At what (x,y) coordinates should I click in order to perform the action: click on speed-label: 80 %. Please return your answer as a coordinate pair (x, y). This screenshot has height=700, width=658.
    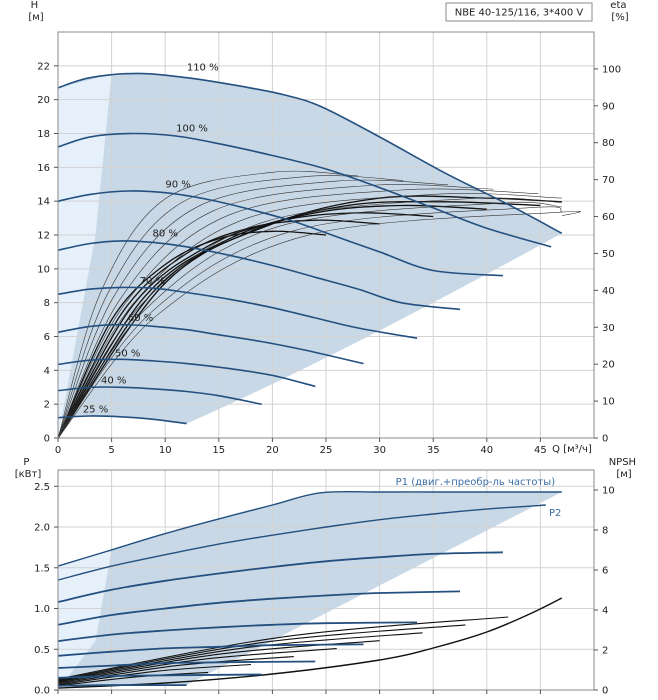
    Looking at the image, I should click on (164, 233).